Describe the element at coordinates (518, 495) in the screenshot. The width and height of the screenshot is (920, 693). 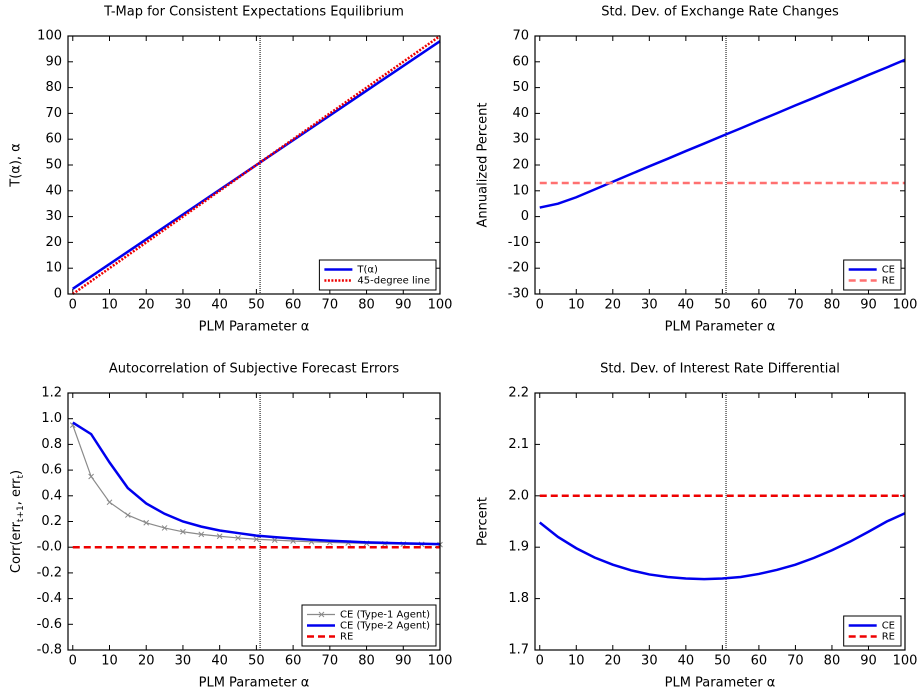
I see `y-tick-label: 2.0` at that location.